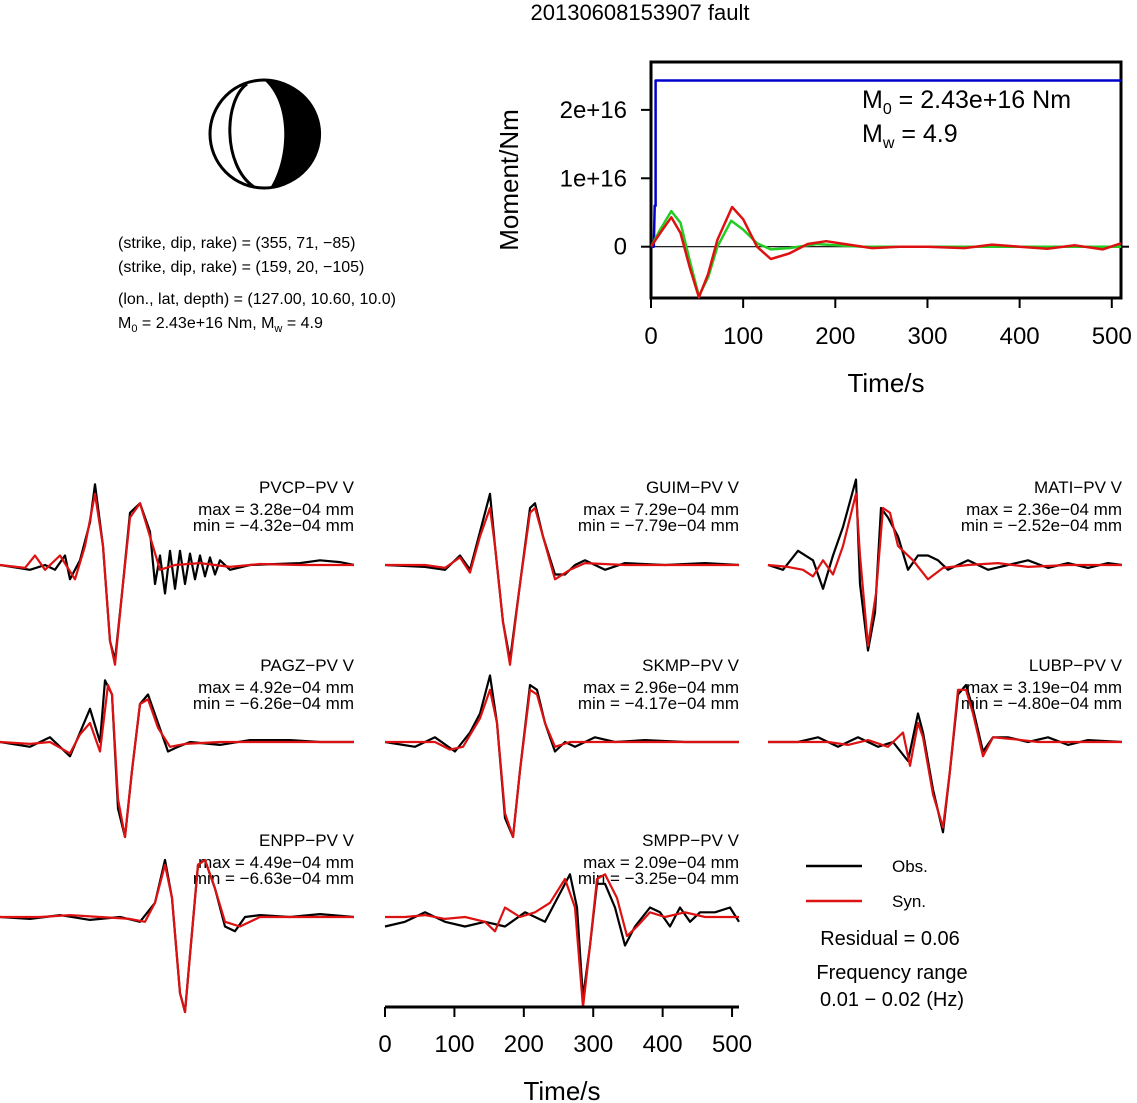 This screenshot has width=1137, height=1103. I want to click on moment-xtick-label: 400, so click(1020, 336).